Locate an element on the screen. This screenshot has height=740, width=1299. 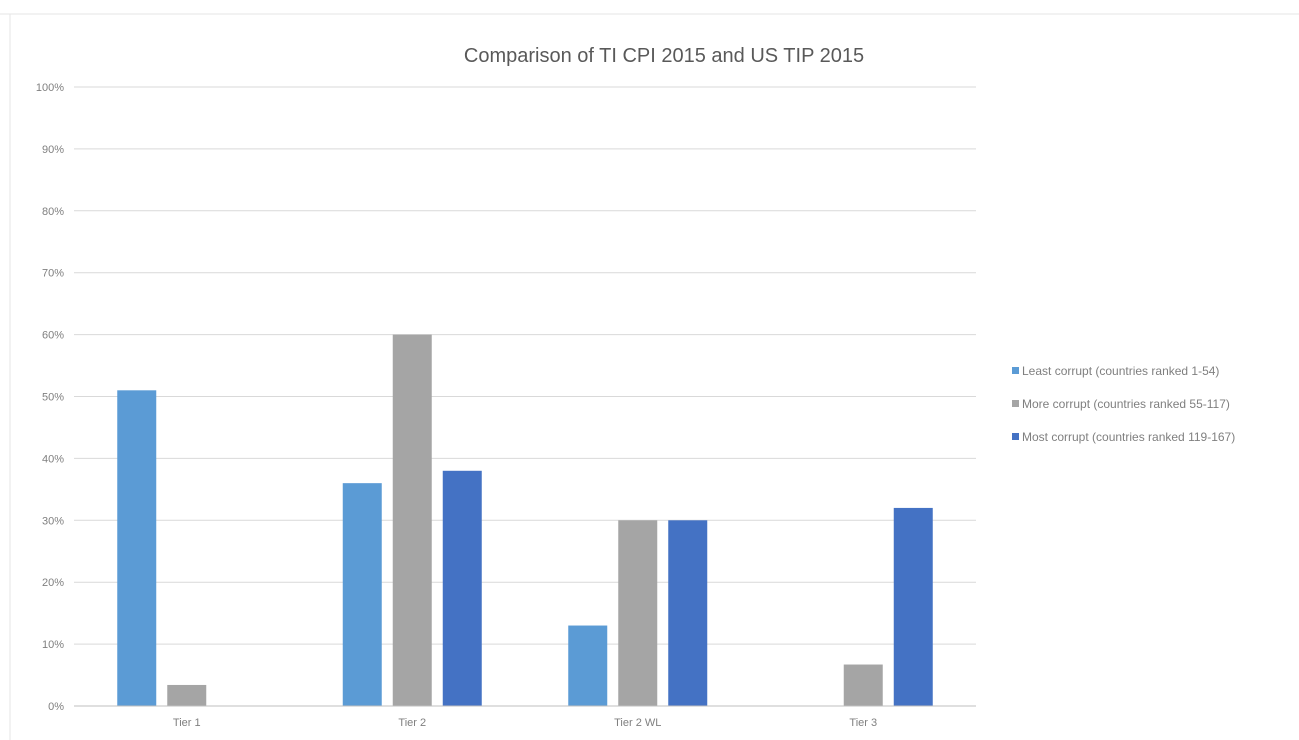
y-tick-label: 0% is located at coordinates (56, 707).